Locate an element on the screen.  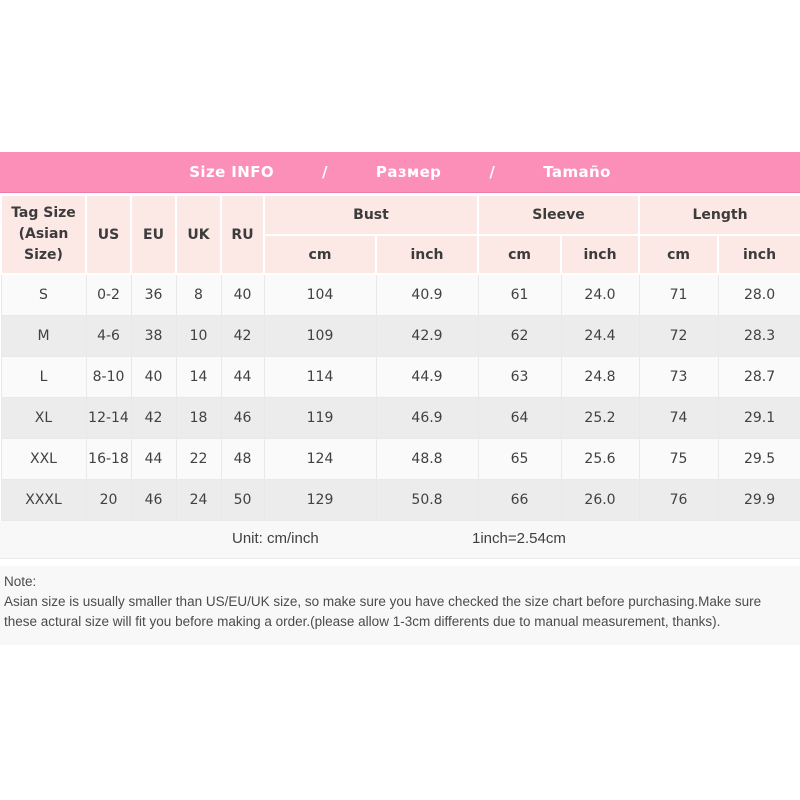
cell-sleeve-inch: 24.8 is located at coordinates (600, 377).